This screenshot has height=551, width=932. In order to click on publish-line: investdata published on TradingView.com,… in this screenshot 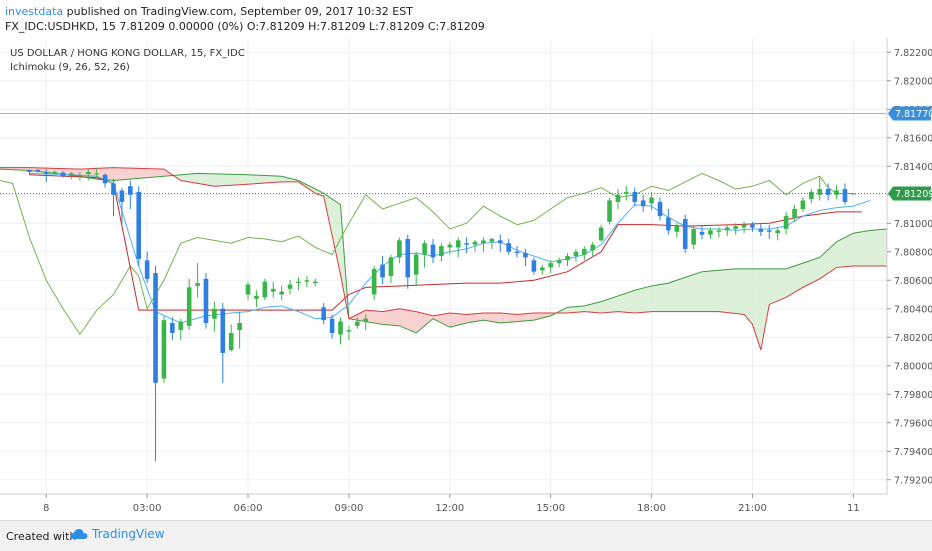, I will do `click(209, 11)`.